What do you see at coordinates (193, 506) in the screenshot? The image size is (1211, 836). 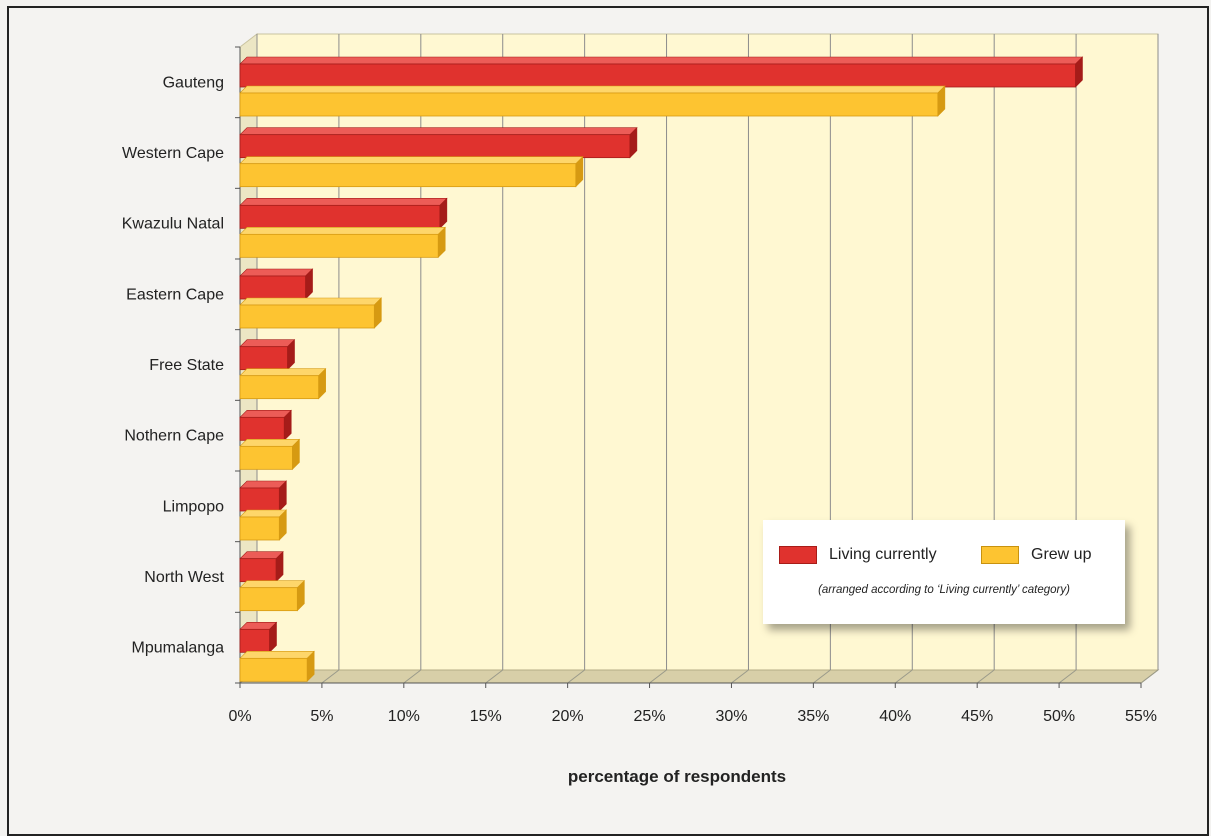 I see `category-label-limpopo: Limpopo` at bounding box center [193, 506].